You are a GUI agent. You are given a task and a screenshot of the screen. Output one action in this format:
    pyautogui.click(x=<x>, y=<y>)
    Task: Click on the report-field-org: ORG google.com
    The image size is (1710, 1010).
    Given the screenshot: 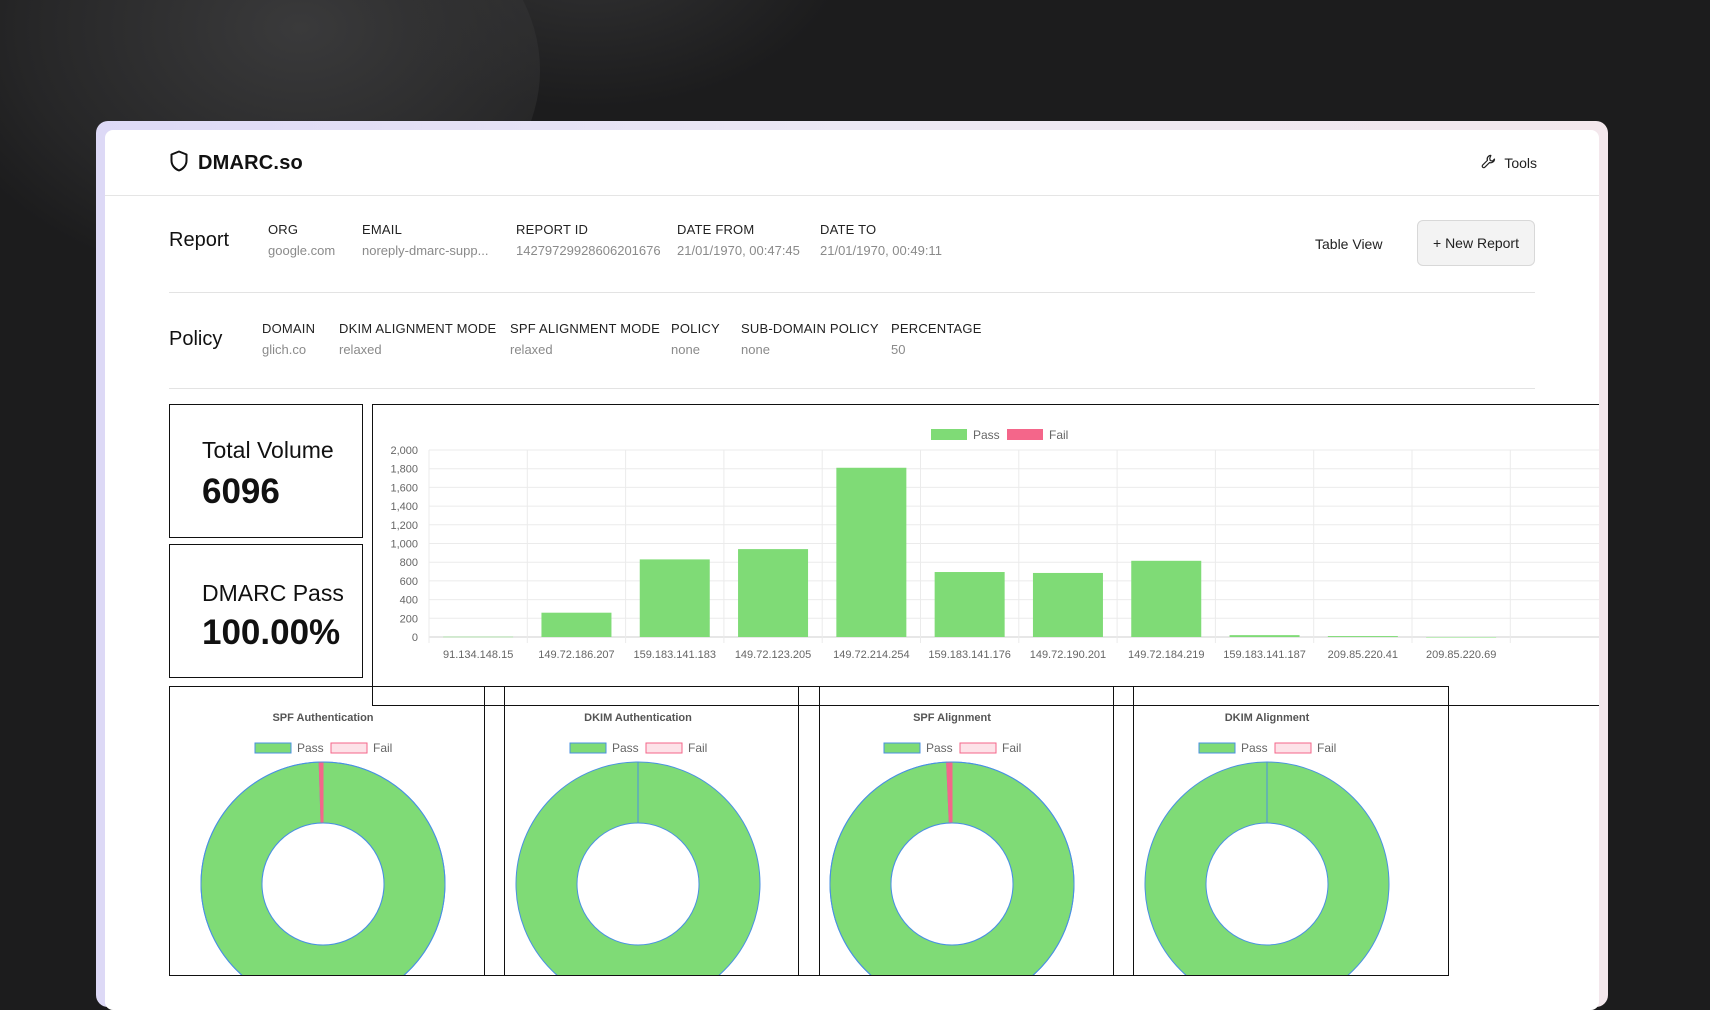 What is the action you would take?
    pyautogui.click(x=301, y=240)
    